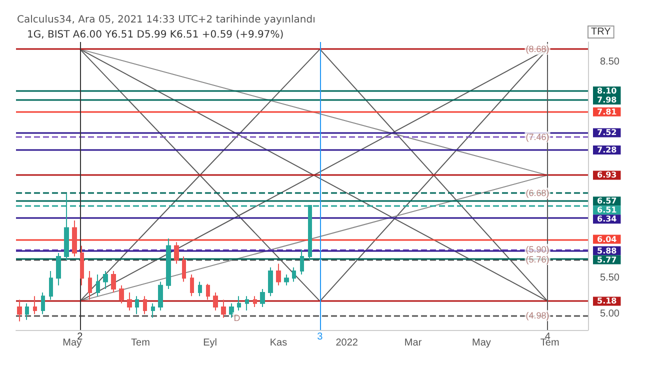 The height and width of the screenshot is (366, 654). Describe the element at coordinates (538, 49) in the screenshot. I see `annotation: (8.68)` at that location.